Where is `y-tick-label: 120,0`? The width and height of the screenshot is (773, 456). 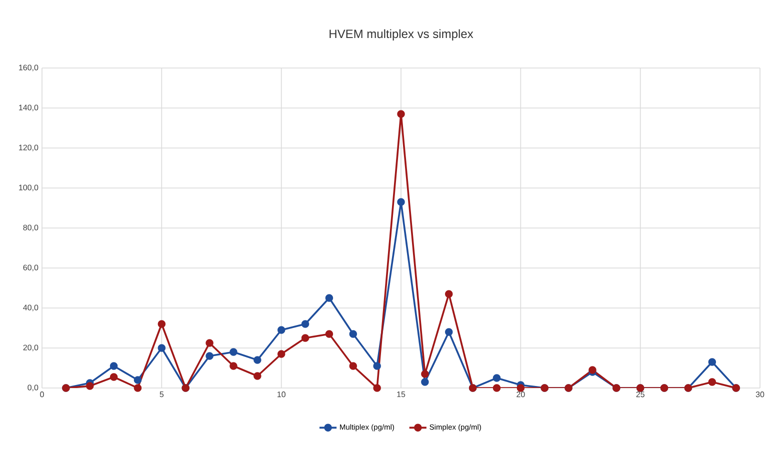 y-tick-label: 120,0 is located at coordinates (28, 148).